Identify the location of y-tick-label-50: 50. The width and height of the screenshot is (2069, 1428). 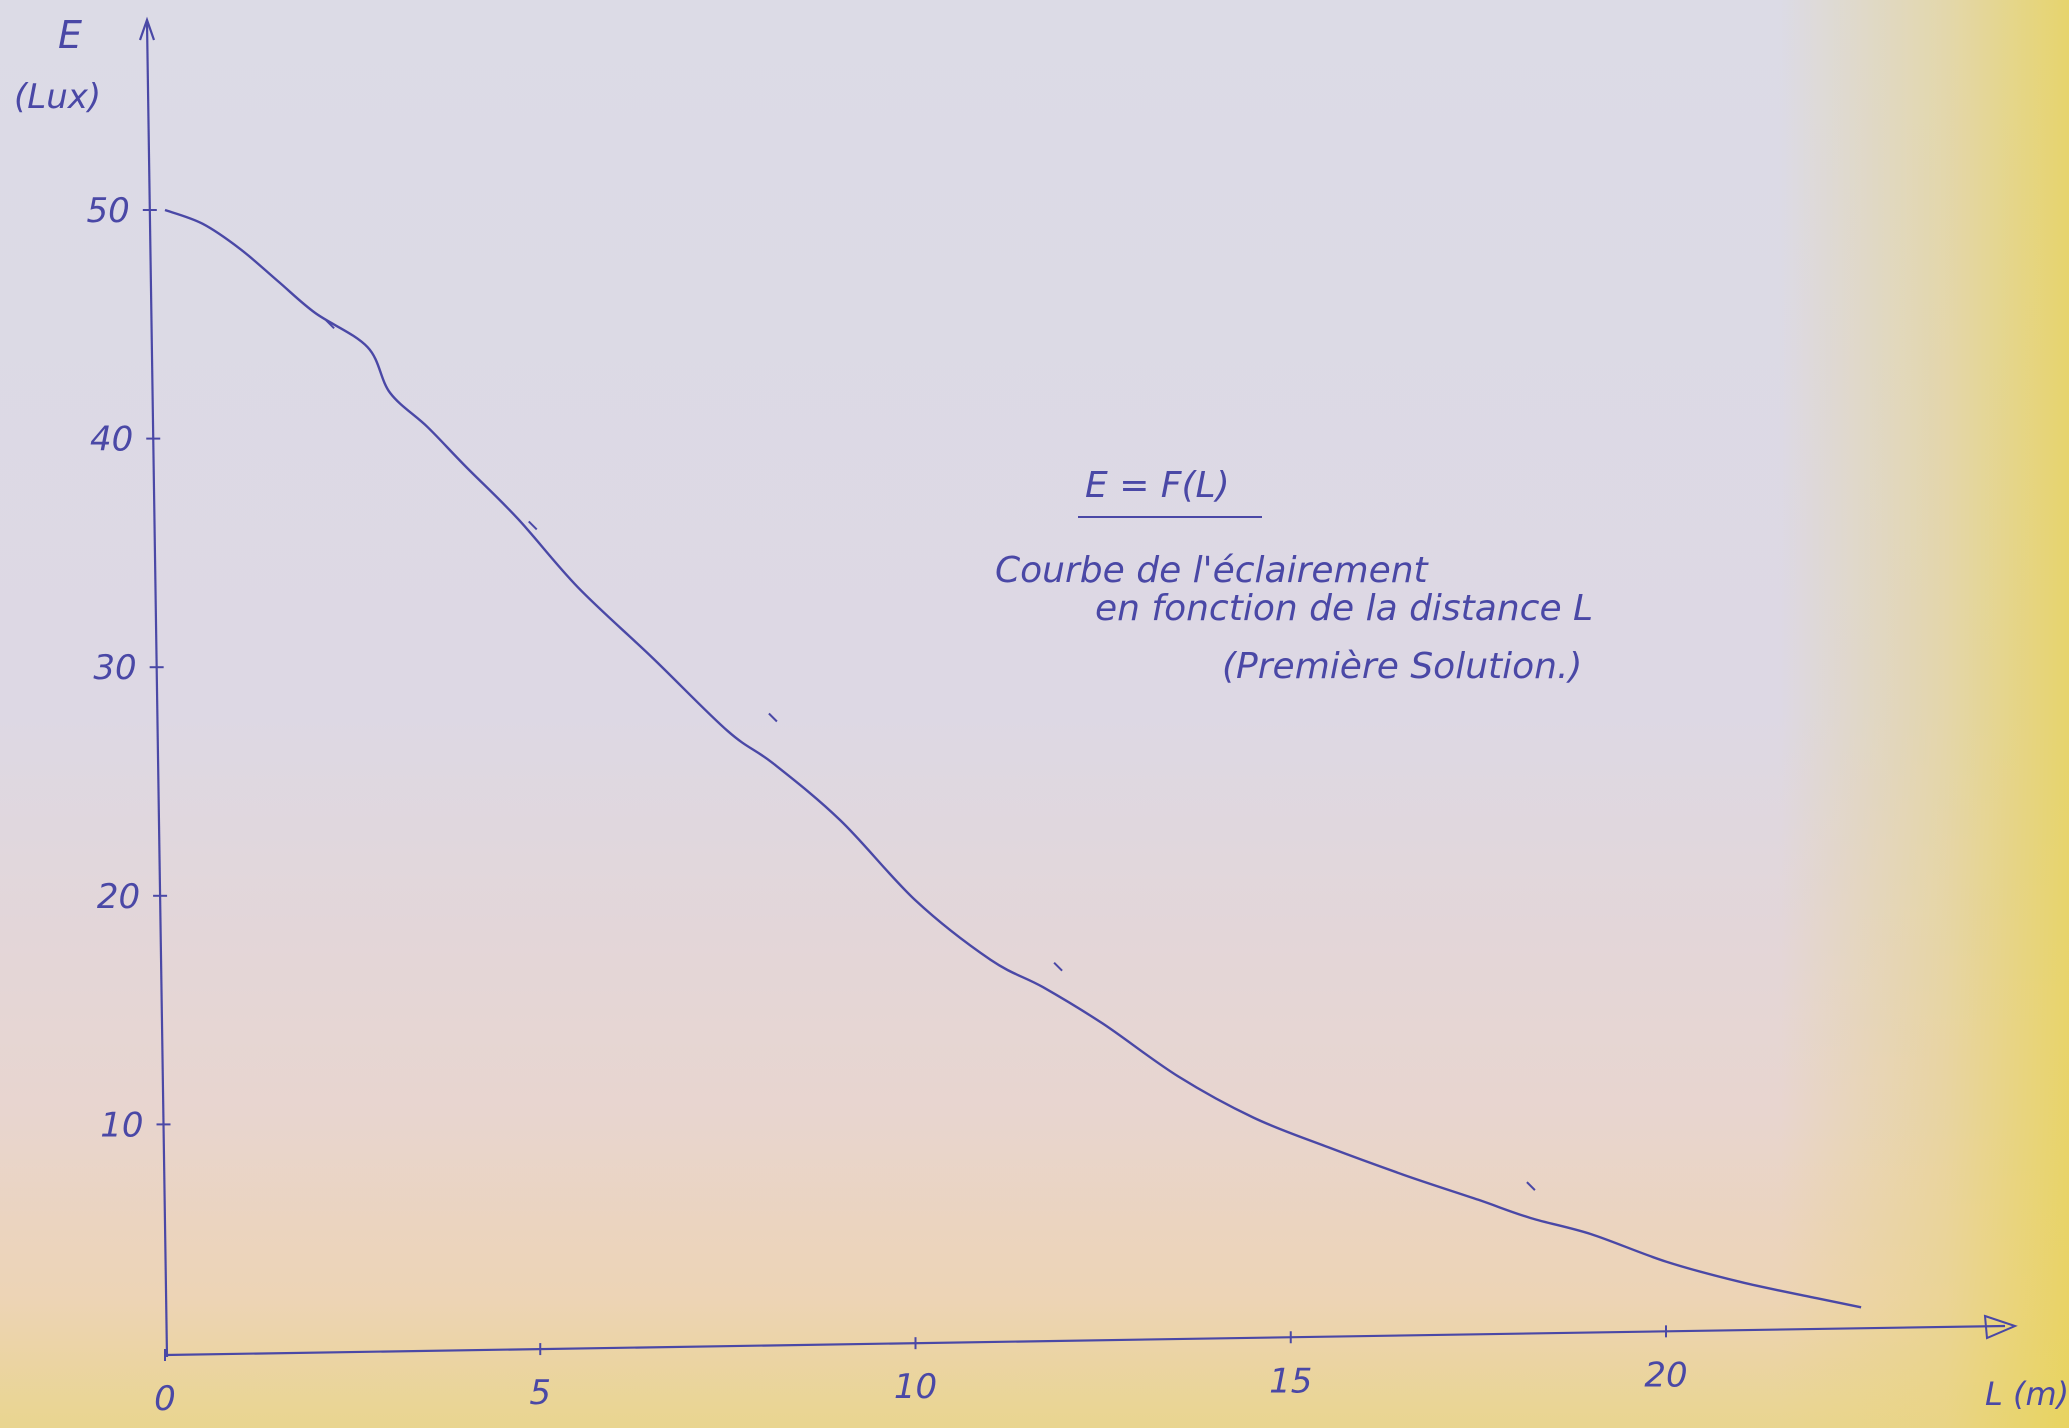
(108, 211).